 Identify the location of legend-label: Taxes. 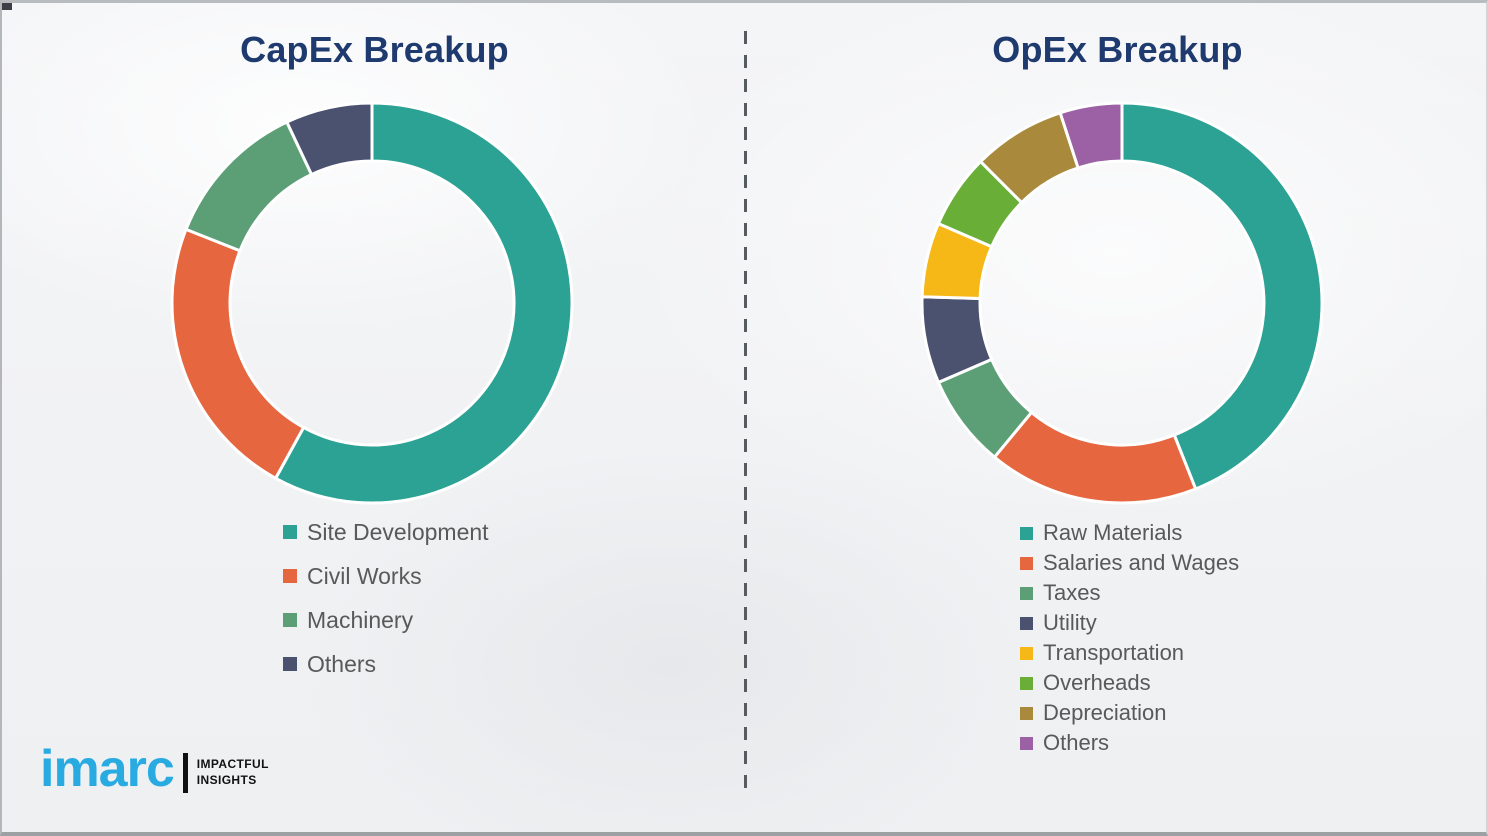
(1072, 592).